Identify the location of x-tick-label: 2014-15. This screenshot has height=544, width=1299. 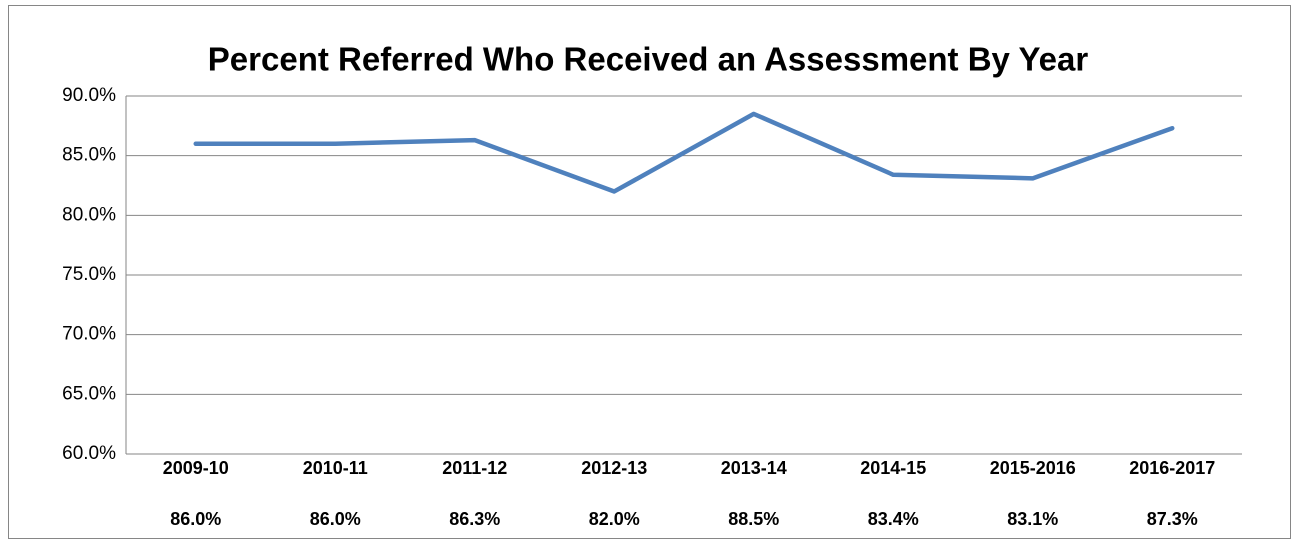
(893, 468).